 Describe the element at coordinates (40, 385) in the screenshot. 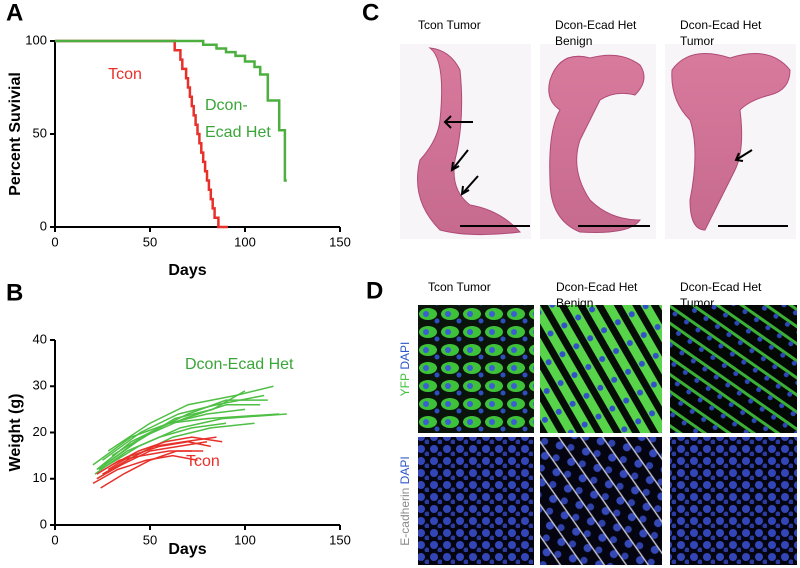

I see `y-tick-label: 30` at that location.